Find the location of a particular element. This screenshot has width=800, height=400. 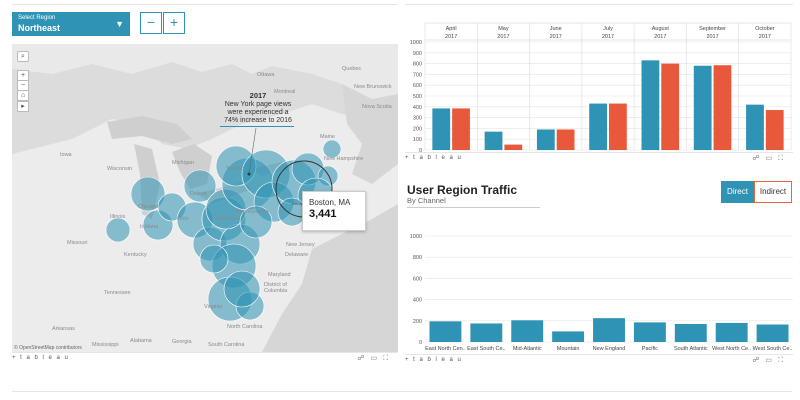

category-label: Pacific is located at coordinates (650, 349).